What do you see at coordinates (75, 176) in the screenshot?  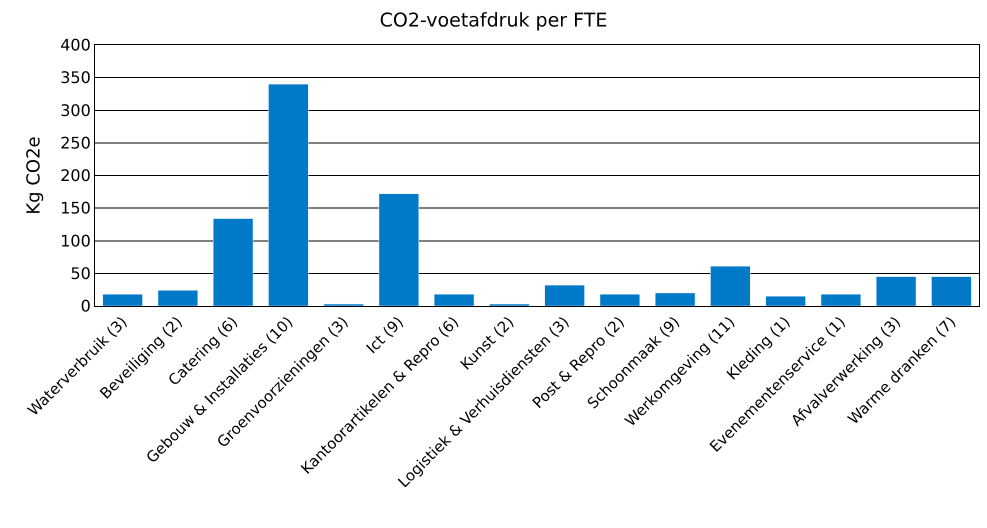 I see `y-tick-label: 200` at bounding box center [75, 176].